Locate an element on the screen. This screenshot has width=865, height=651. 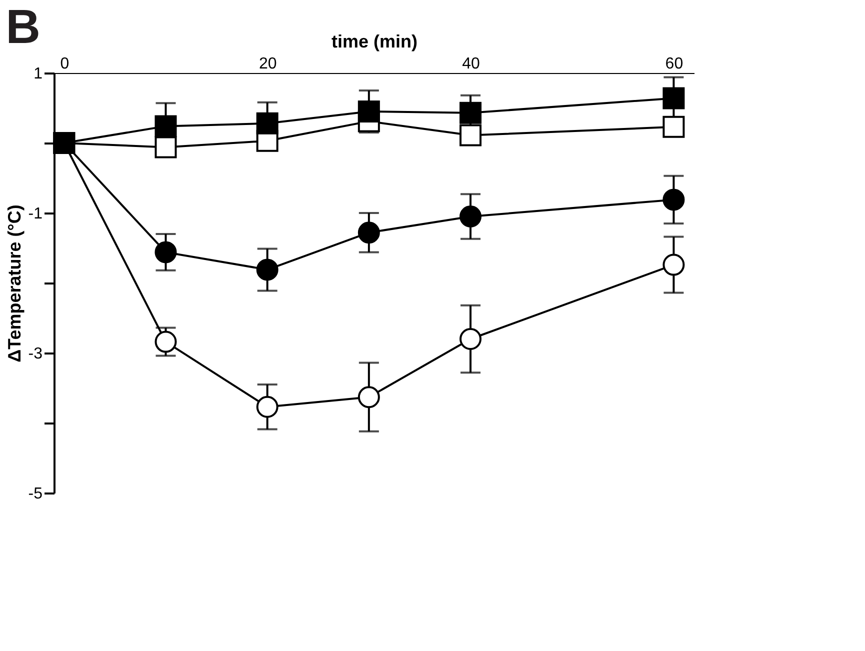
chart-title: B is located at coordinates (23, 27).